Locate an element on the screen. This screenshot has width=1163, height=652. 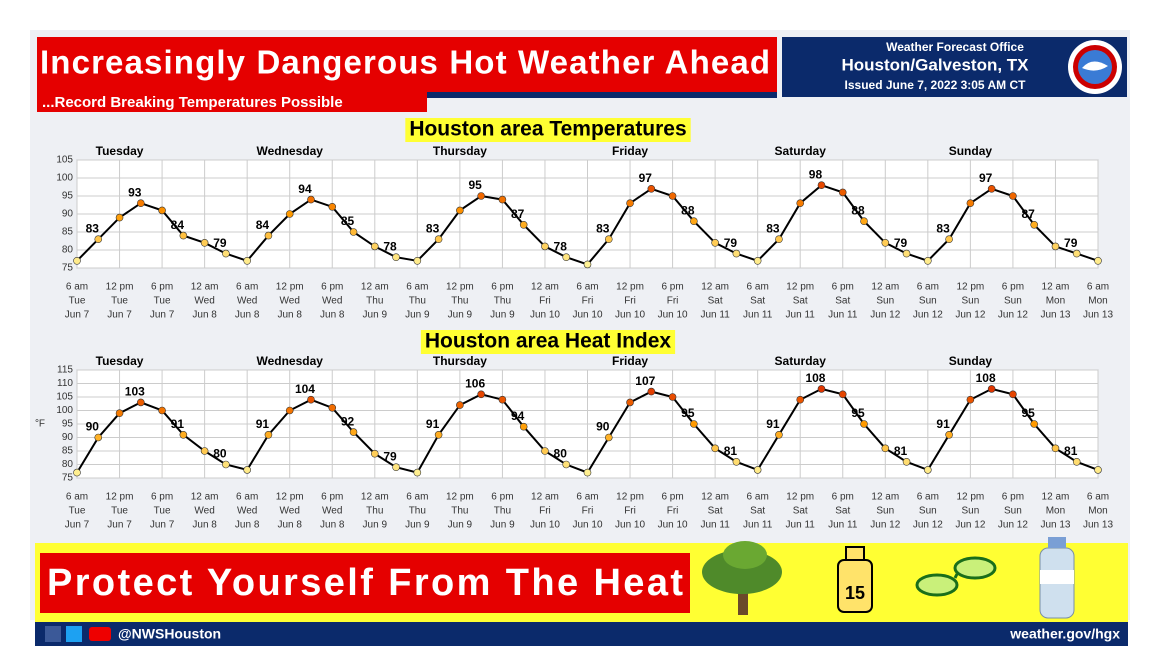
data-label: 80 is located at coordinates (561, 454).